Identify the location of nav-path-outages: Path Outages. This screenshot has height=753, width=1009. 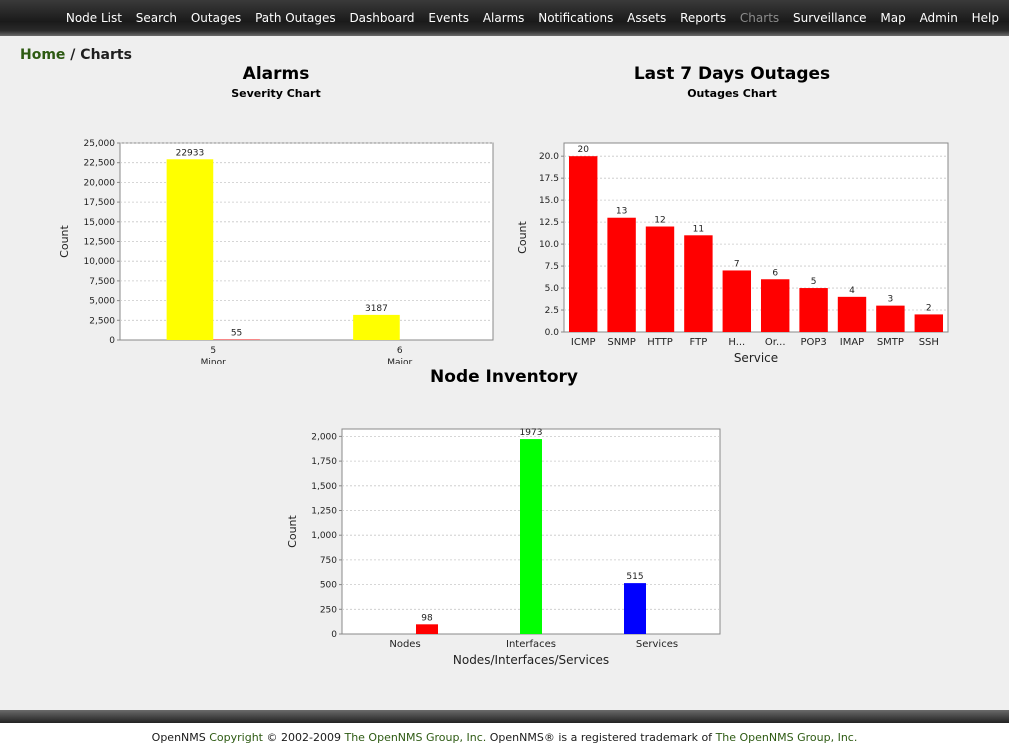
(295, 18).